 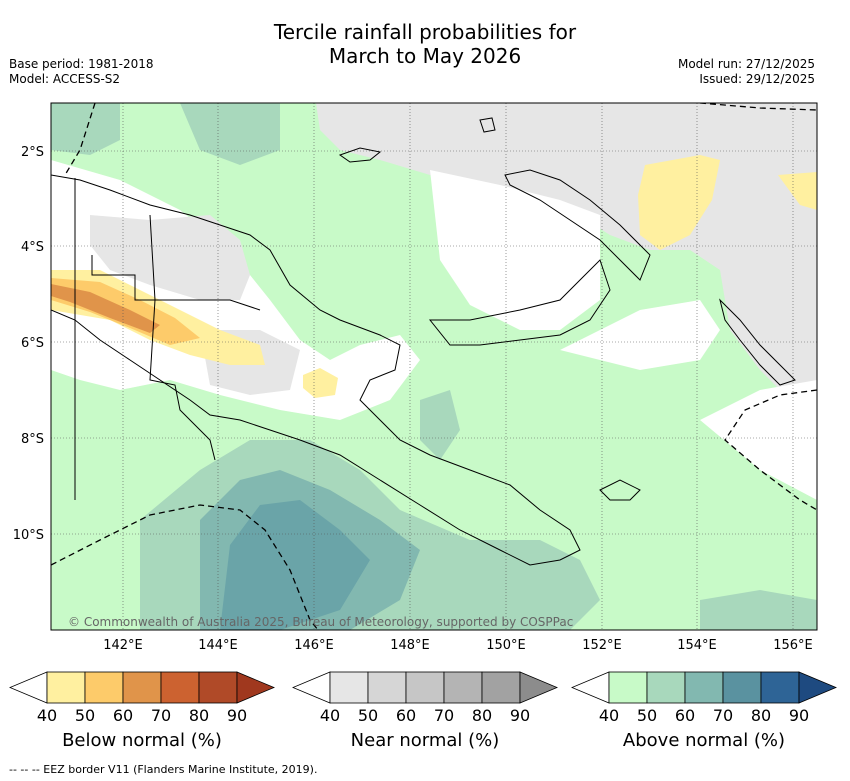 What do you see at coordinates (758, 610) in the screenshot?
I see `above-50-se` at bounding box center [758, 610].